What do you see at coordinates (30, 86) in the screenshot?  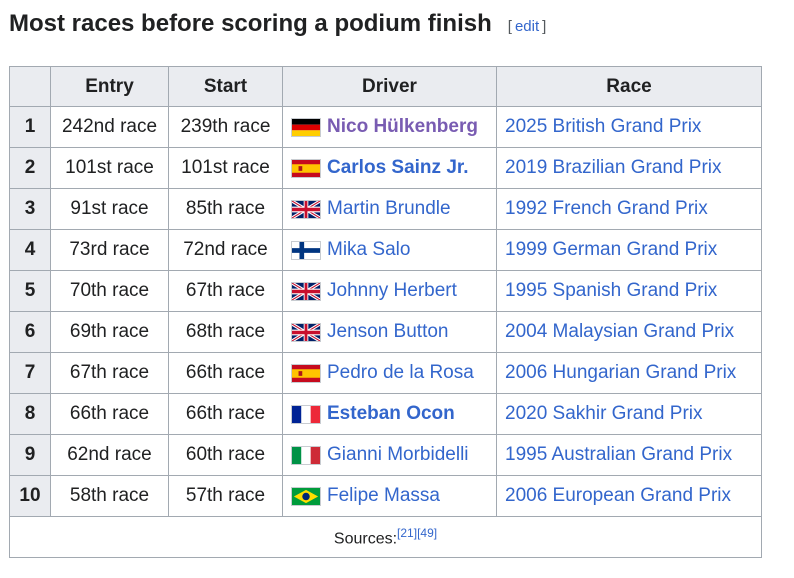 I see `corner-header-cell` at bounding box center [30, 86].